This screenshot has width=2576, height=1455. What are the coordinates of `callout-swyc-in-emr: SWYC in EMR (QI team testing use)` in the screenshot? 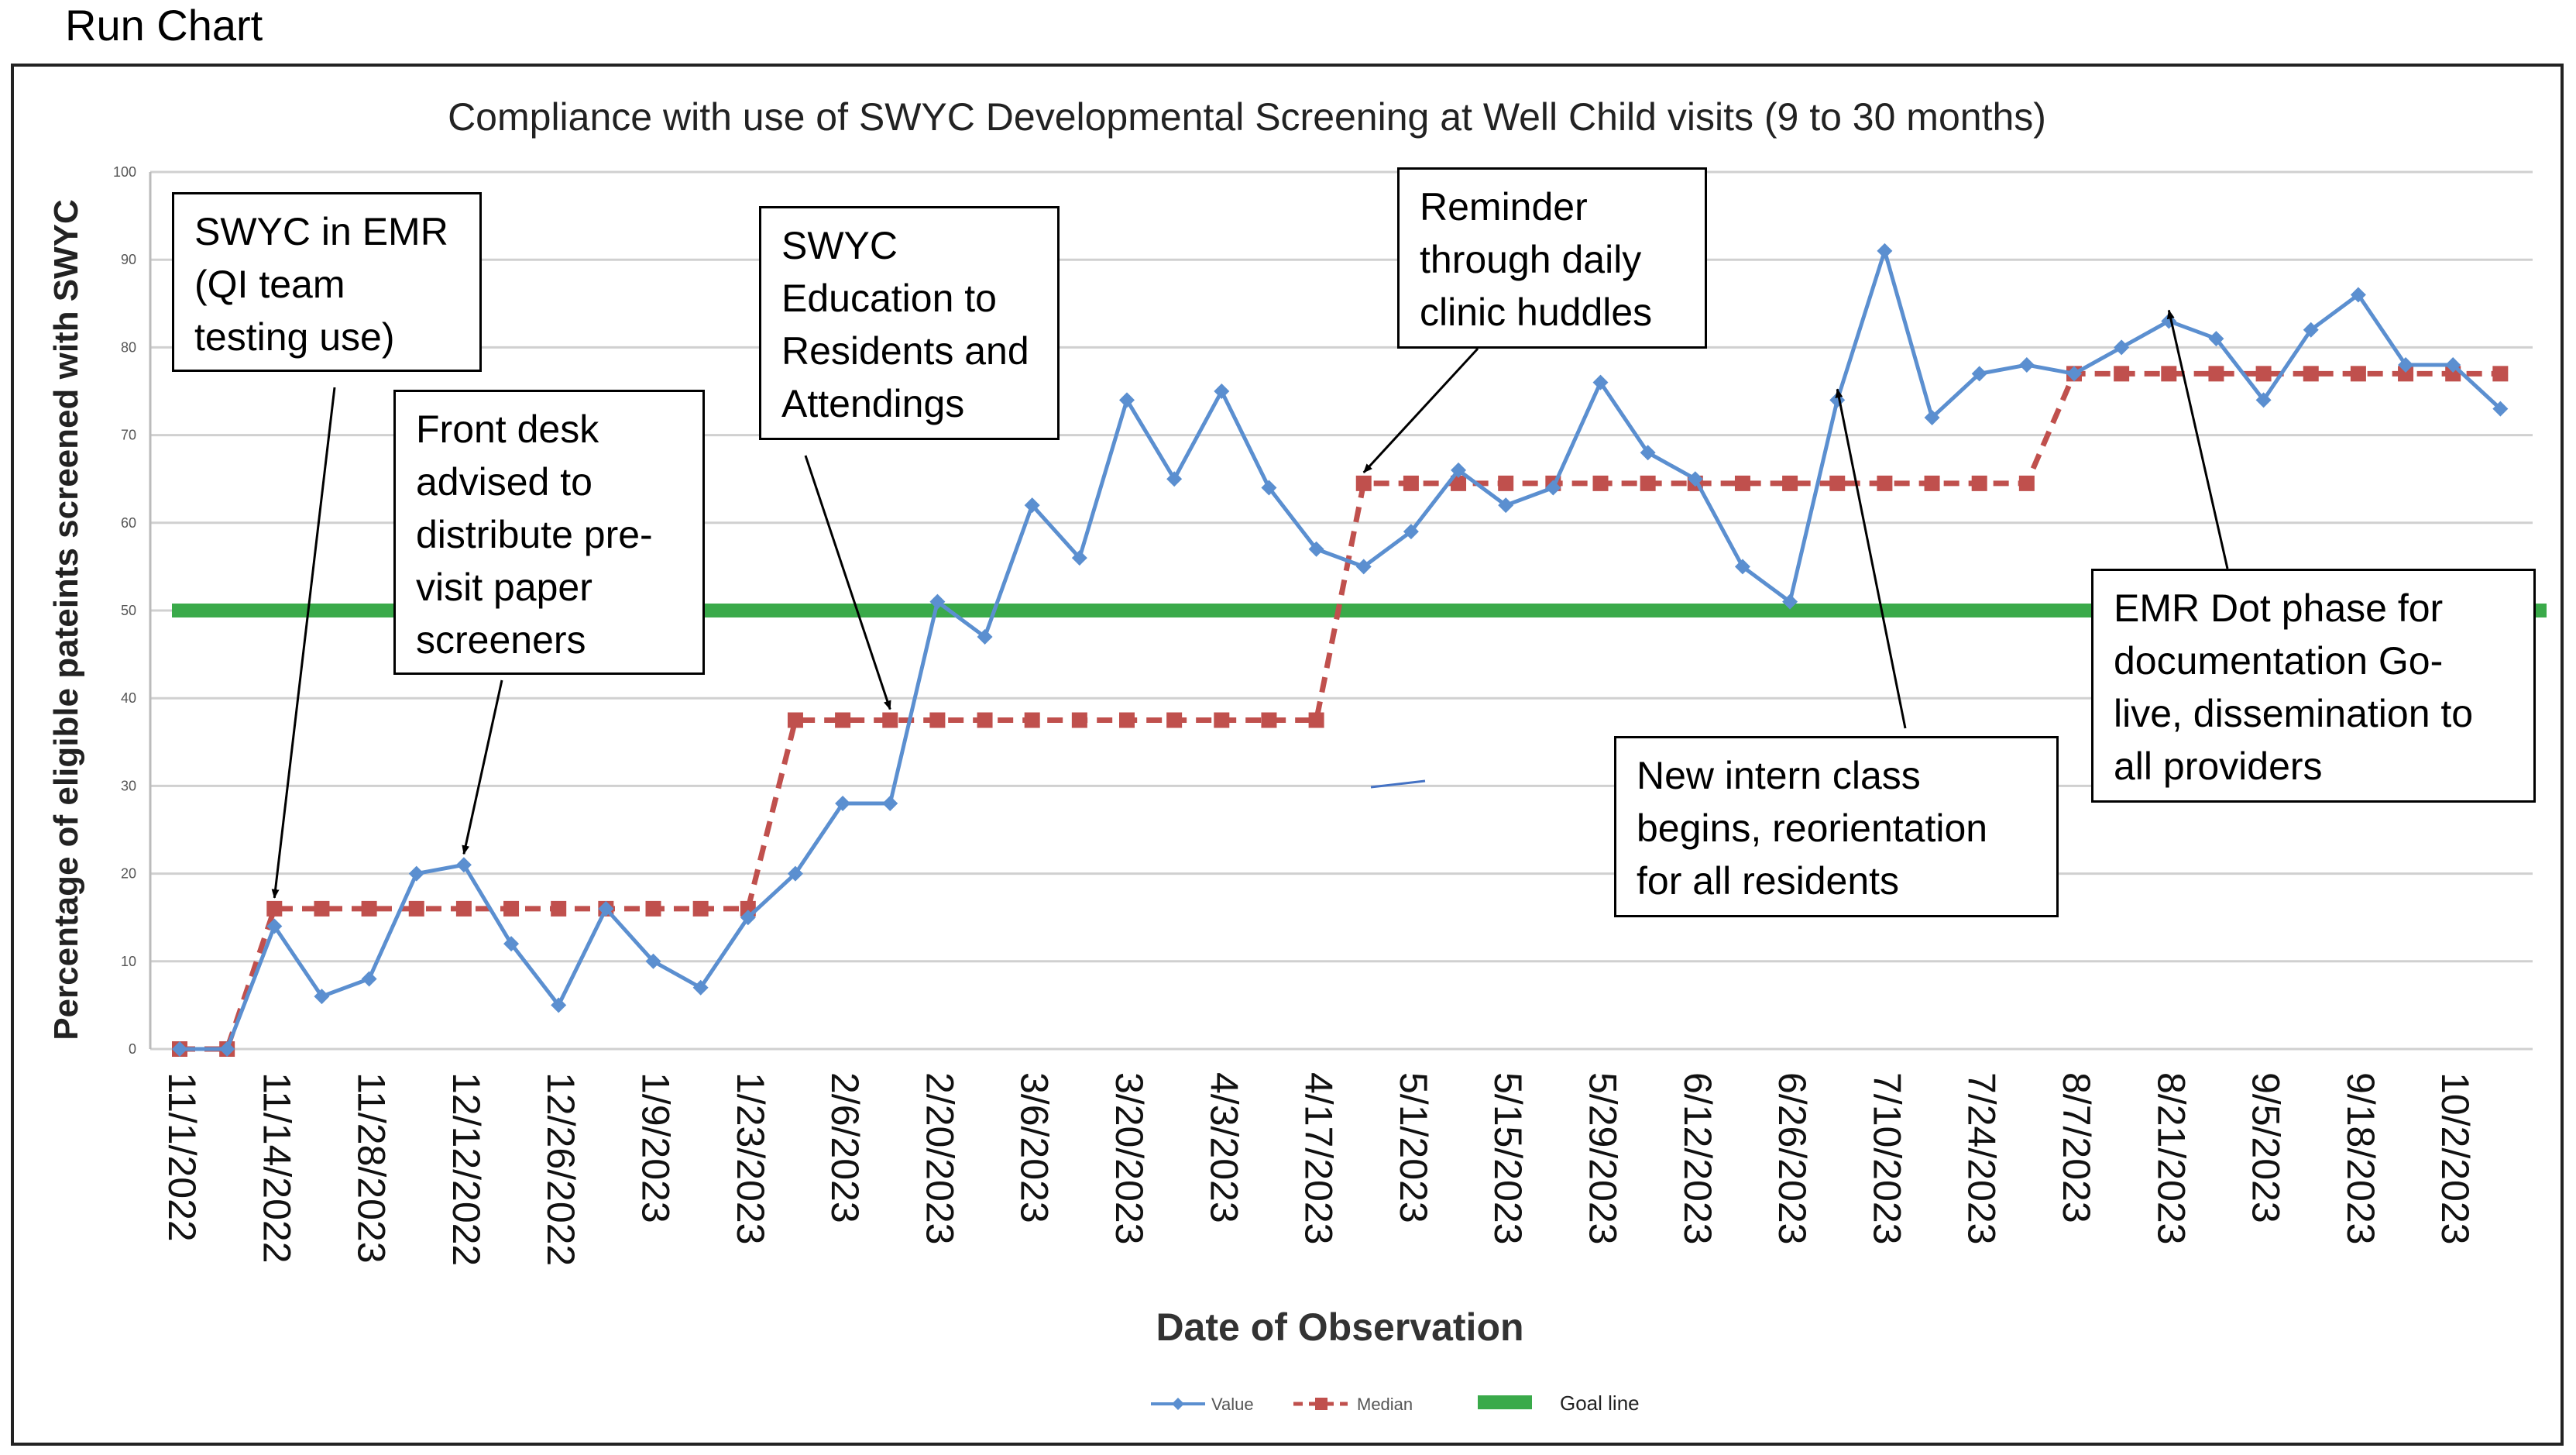 It's located at (327, 282).